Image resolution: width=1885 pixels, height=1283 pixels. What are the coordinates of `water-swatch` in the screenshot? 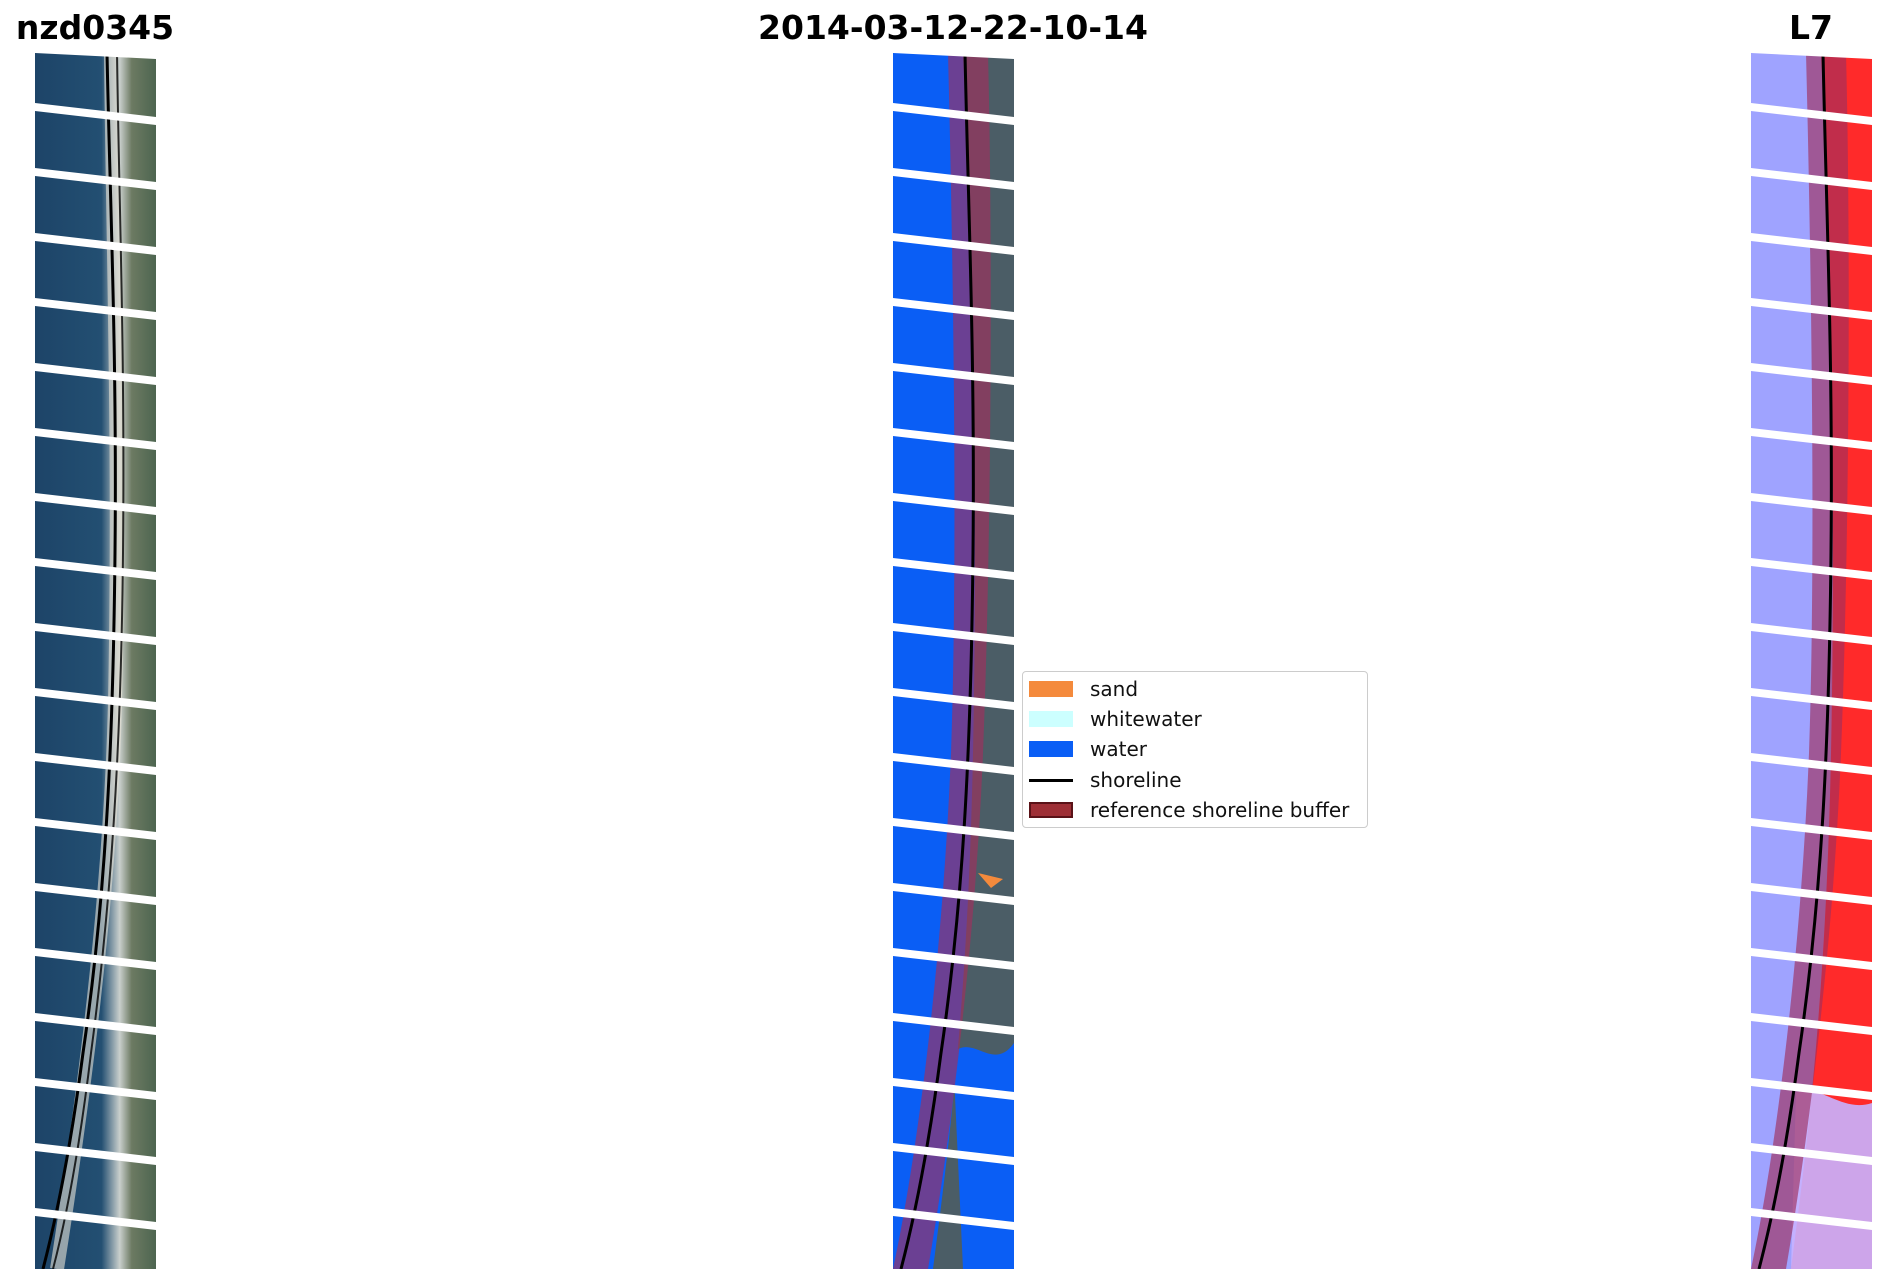 It's located at (1051, 749).